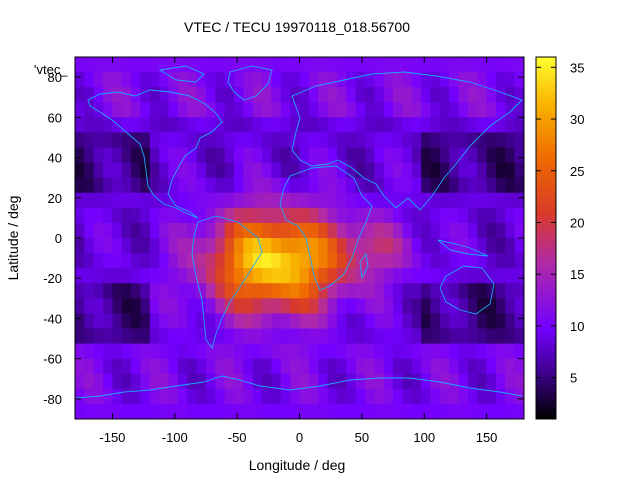  What do you see at coordinates (407, 141) in the screenshot?
I see `coastline-eurasia` at bounding box center [407, 141].